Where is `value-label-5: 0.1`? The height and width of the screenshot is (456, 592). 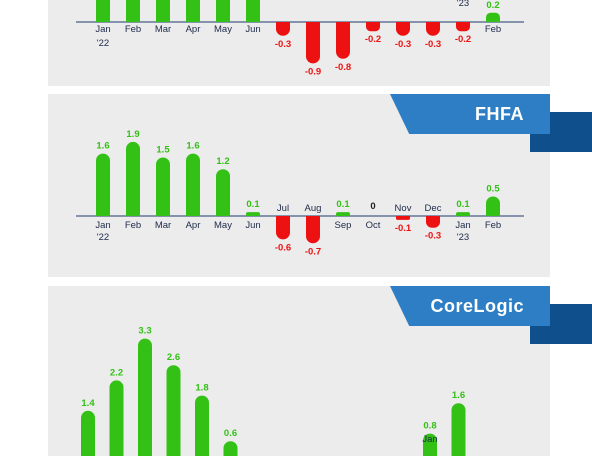 value-label-5: 0.1 is located at coordinates (253, 204).